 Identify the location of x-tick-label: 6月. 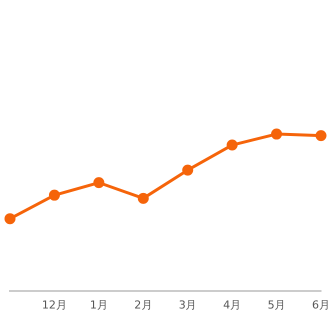
(321, 305).